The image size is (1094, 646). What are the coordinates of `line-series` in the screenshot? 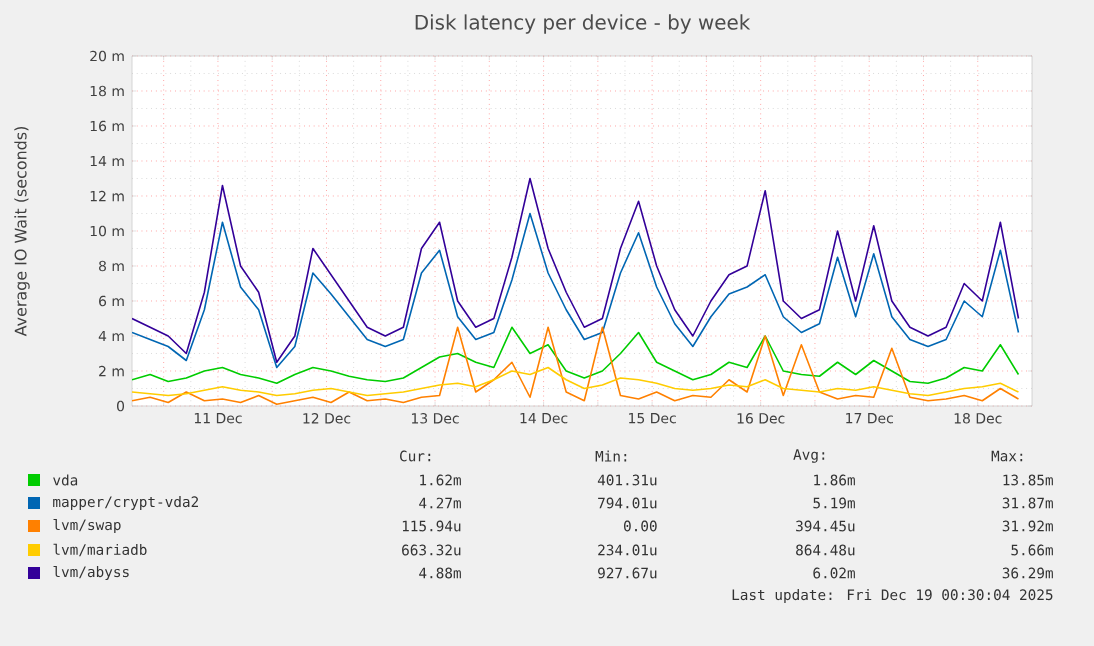 It's located at (576, 366).